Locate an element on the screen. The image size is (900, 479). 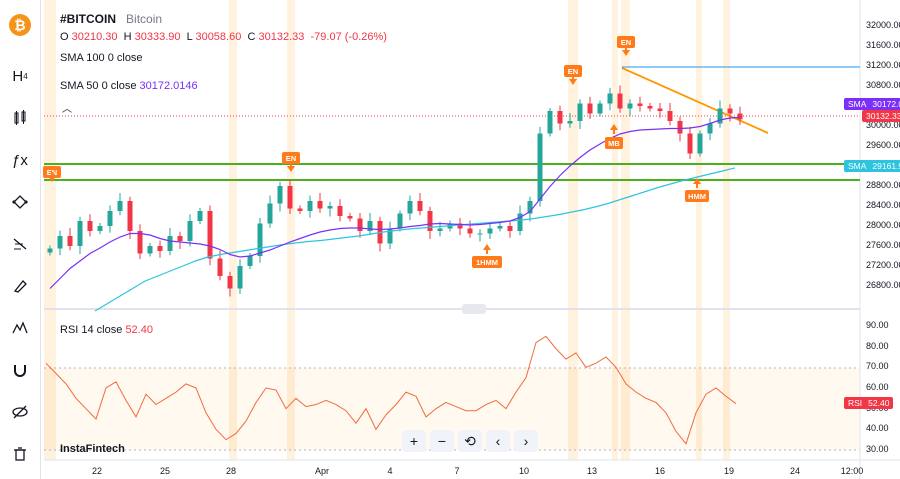
scroll-forward-button: › is located at coordinates (526, 441).